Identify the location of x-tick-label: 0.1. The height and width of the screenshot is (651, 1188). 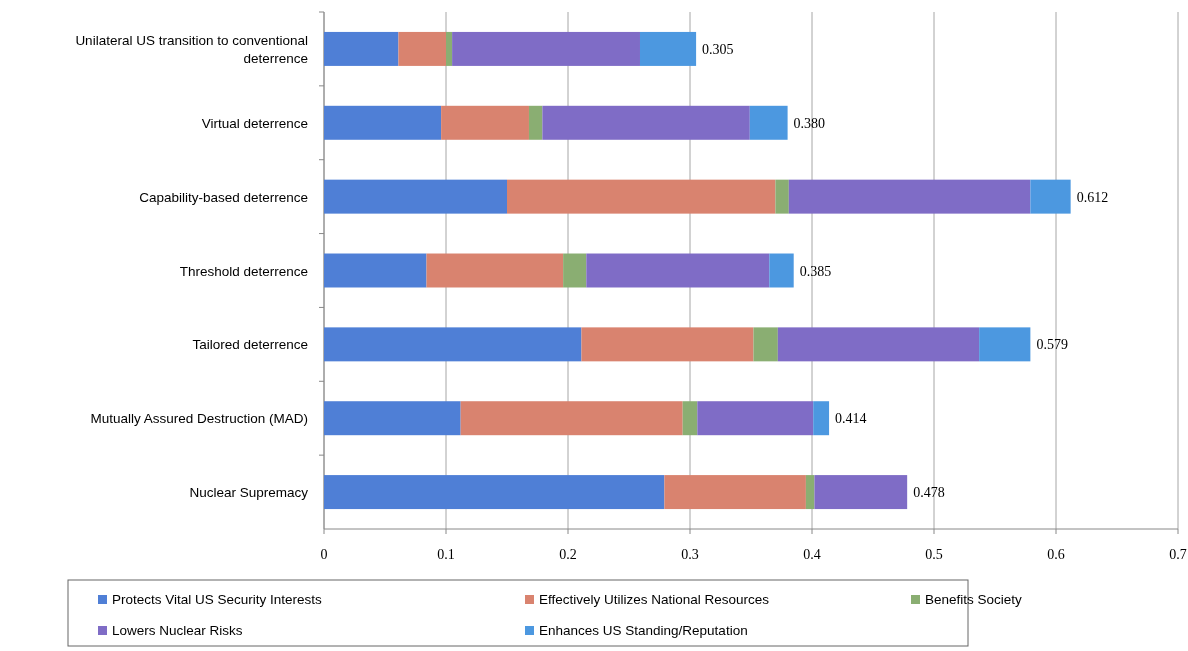
(446, 554).